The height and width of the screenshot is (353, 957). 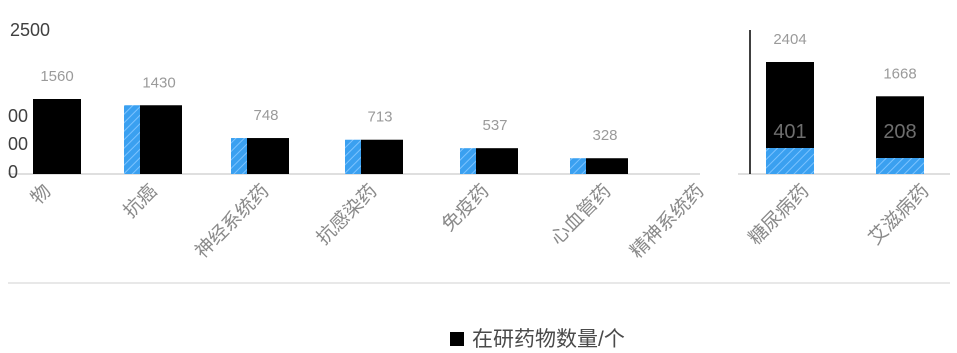 What do you see at coordinates (41, 194) in the screenshot?
I see `category-label: 物` at bounding box center [41, 194].